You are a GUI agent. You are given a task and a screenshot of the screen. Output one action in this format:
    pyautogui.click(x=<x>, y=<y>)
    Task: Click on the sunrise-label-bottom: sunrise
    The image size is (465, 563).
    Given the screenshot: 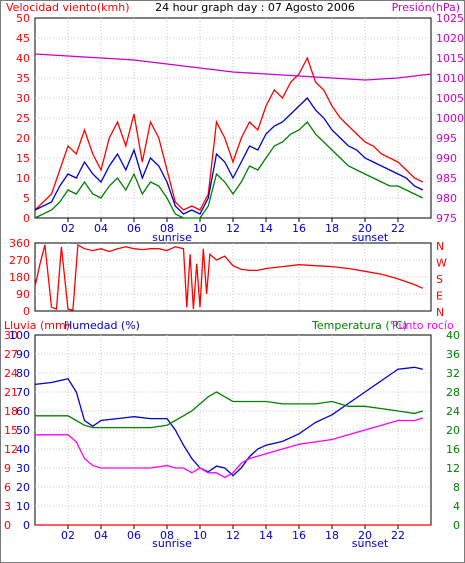 What is the action you would take?
    pyautogui.click(x=172, y=543)
    